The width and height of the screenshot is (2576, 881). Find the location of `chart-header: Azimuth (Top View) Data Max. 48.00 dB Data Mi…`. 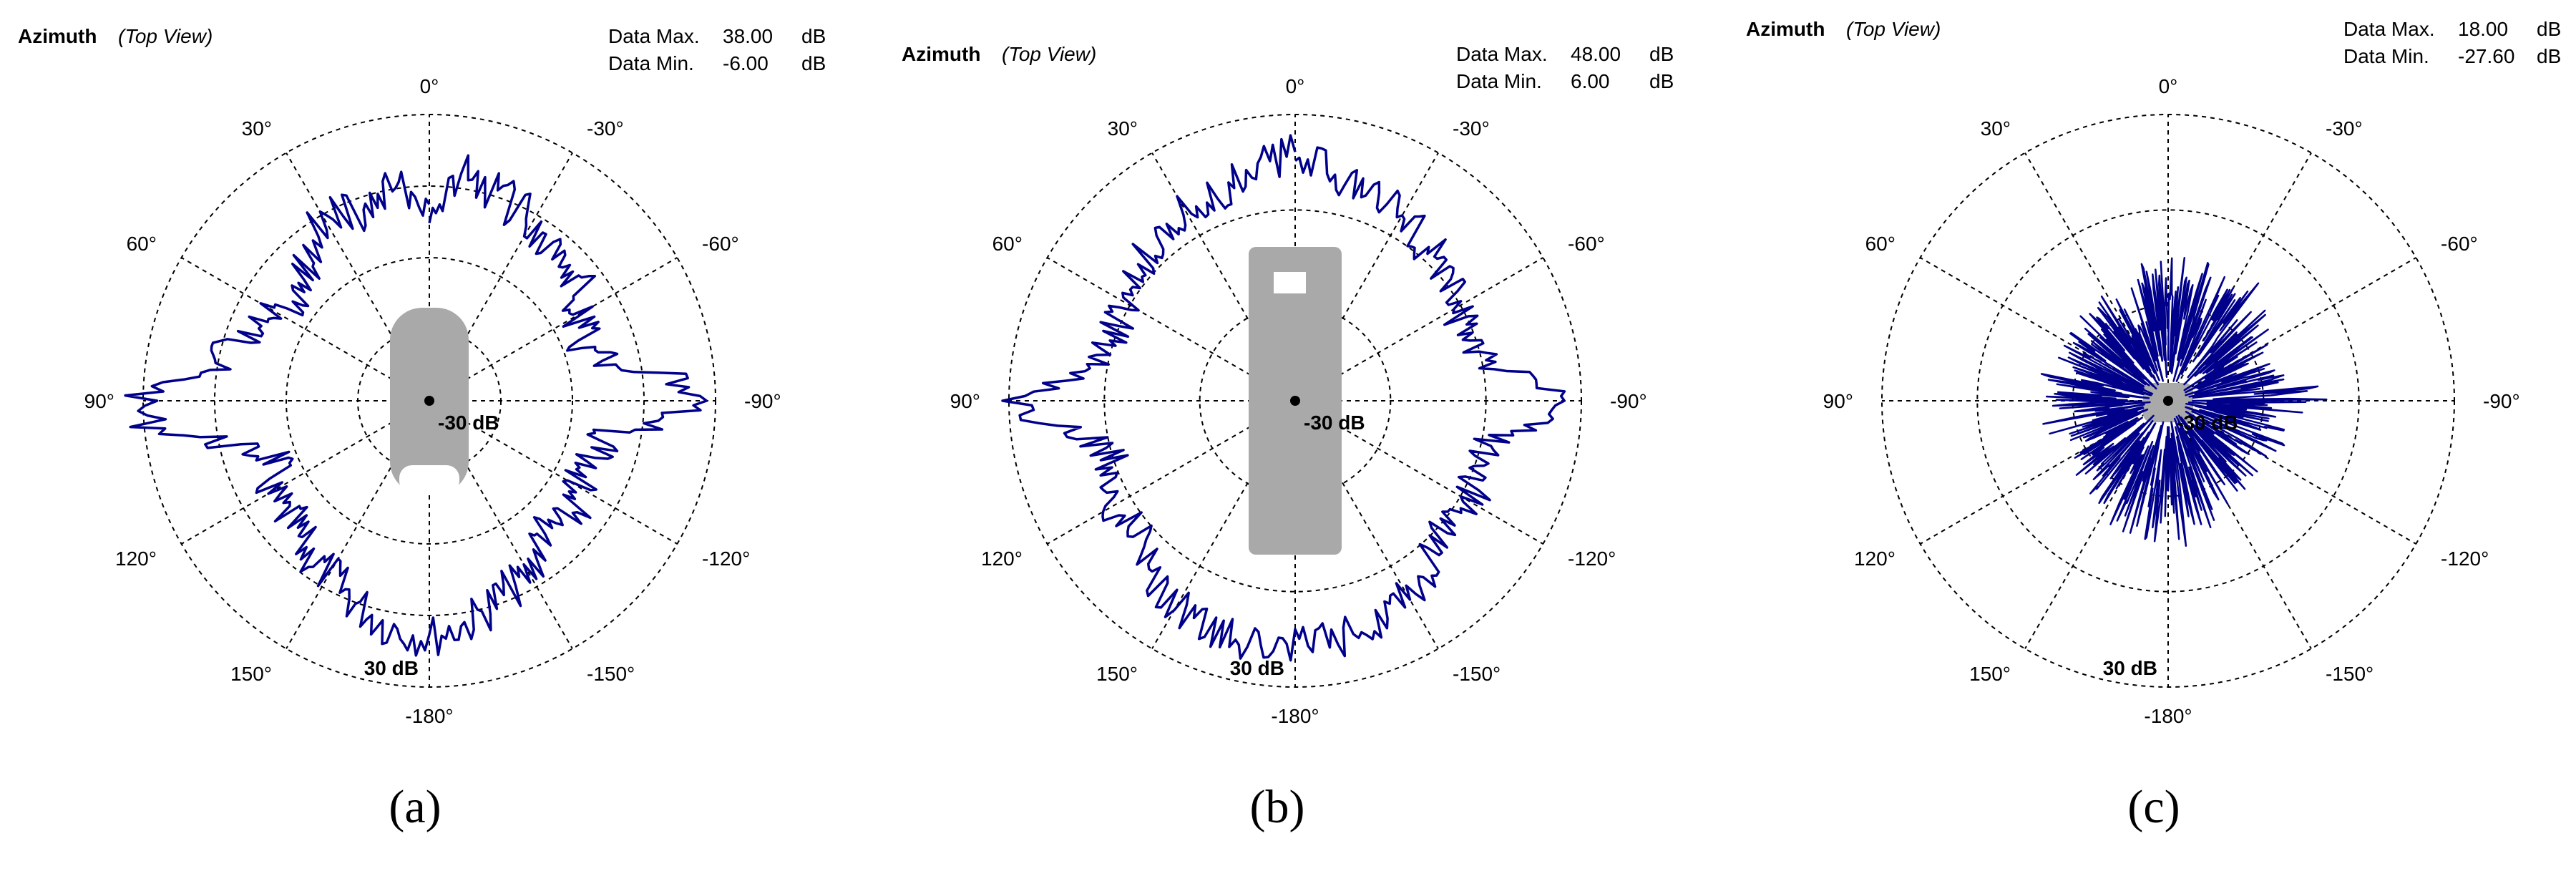

chart-header: Azimuth (Top View) Data Max. 48.00 dB Data Mi… is located at coordinates (1288, 67).